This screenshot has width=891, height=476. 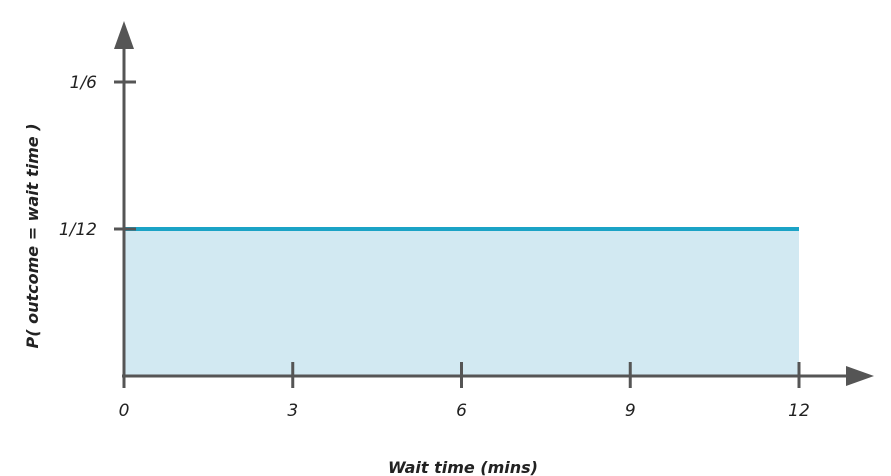 I want to click on x-tick-label: 9, so click(x=630, y=411).